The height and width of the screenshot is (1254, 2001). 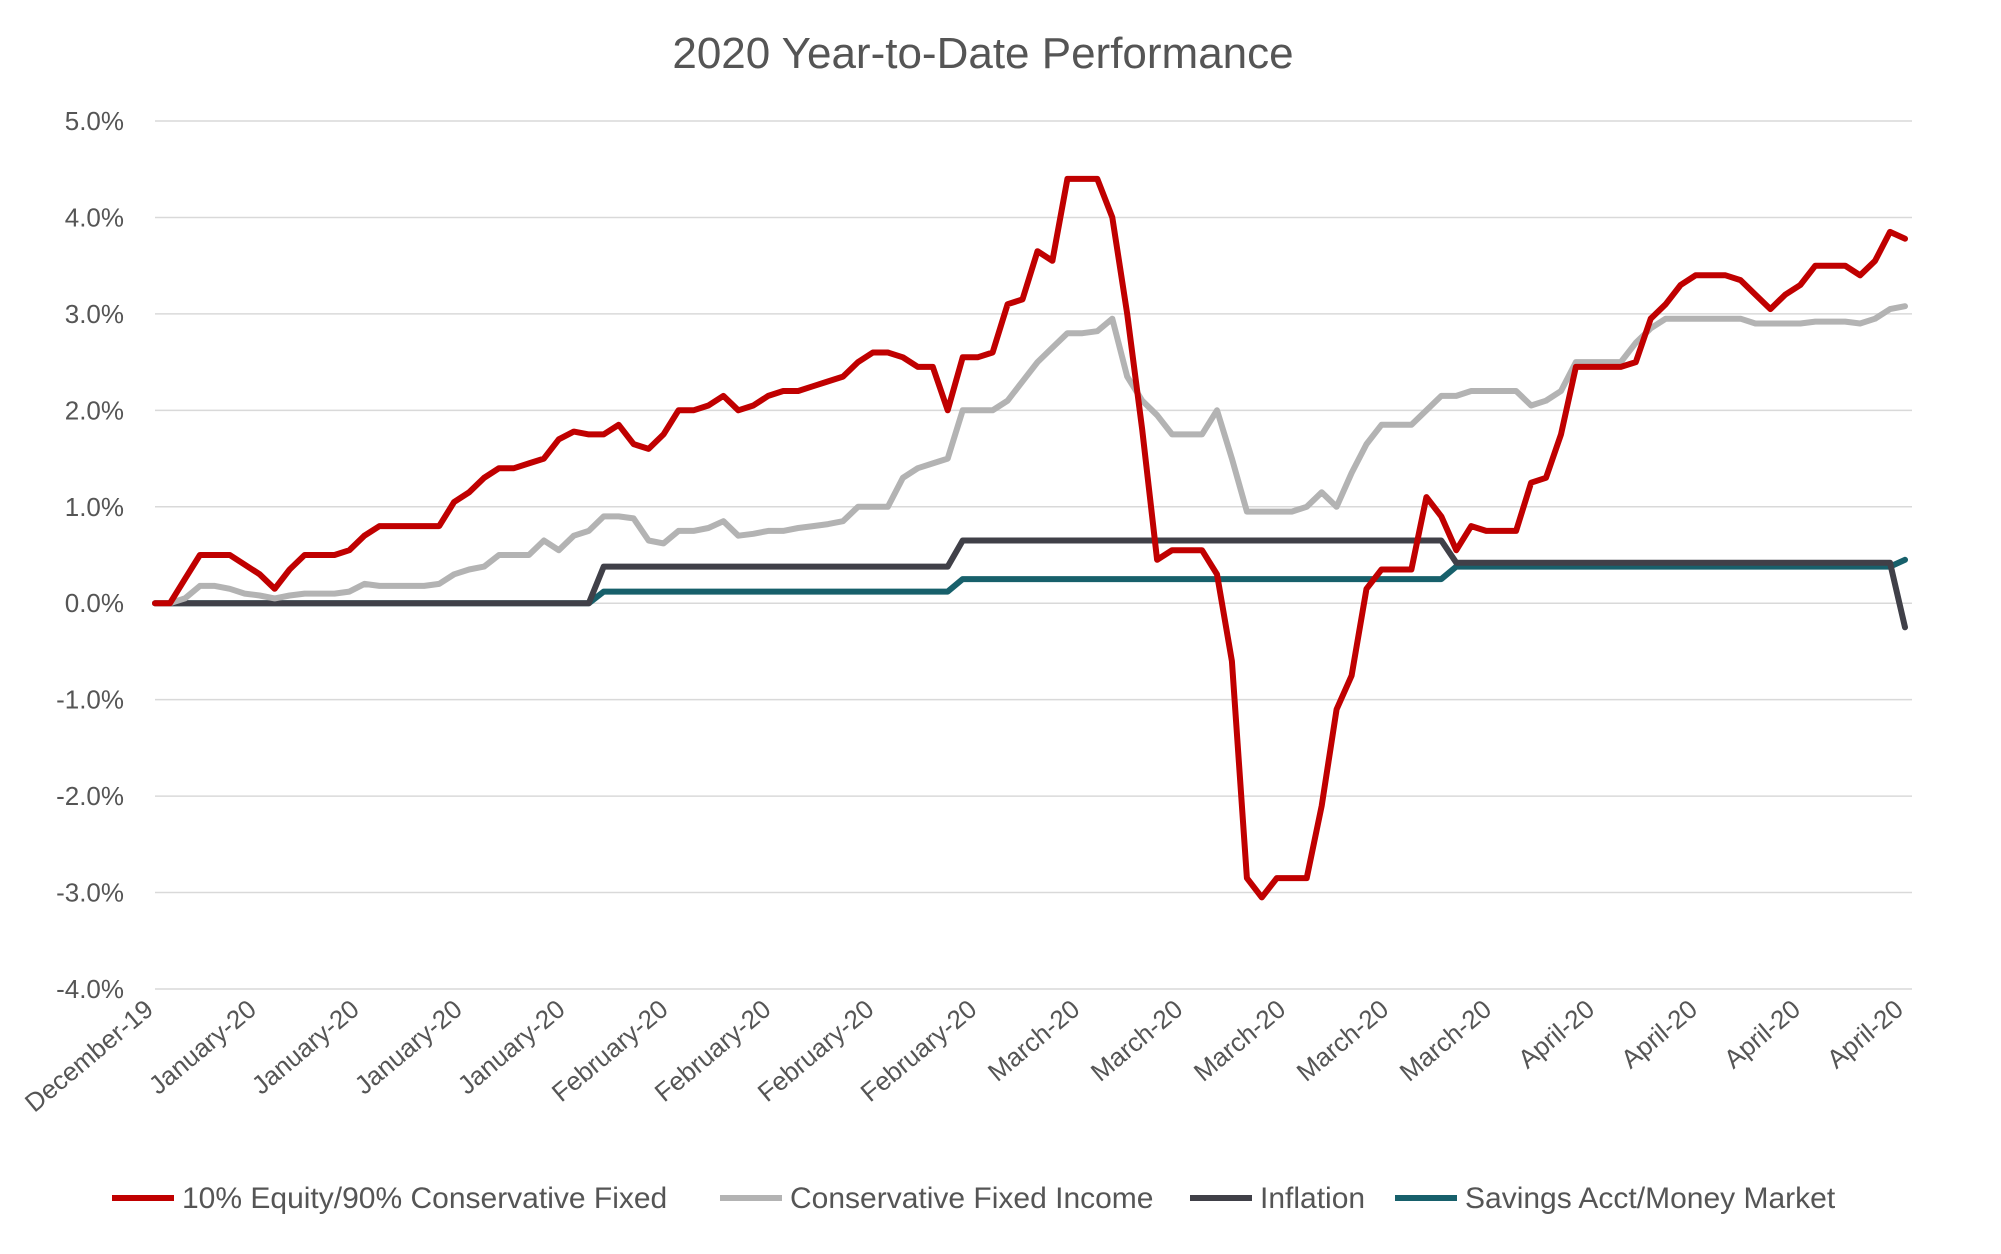 I want to click on chart-title: 2020 Year-to-Date Performance, so click(x=982, y=53).